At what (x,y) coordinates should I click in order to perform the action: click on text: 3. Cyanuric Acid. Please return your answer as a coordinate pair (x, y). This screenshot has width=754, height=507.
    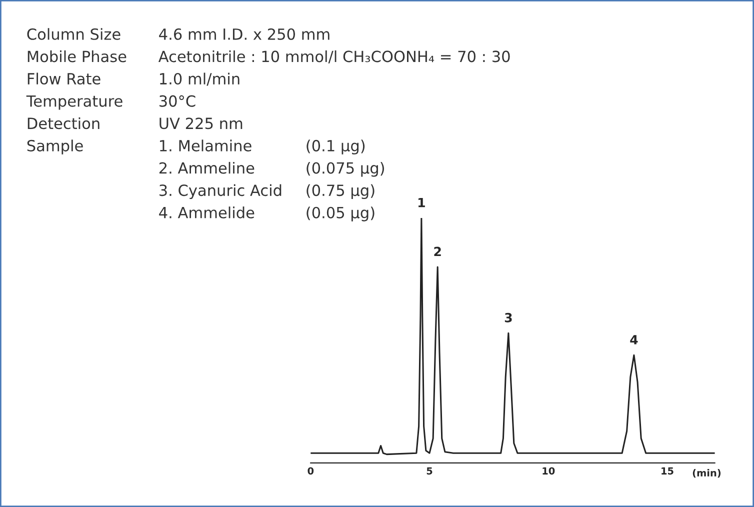
    Looking at the image, I should click on (221, 192).